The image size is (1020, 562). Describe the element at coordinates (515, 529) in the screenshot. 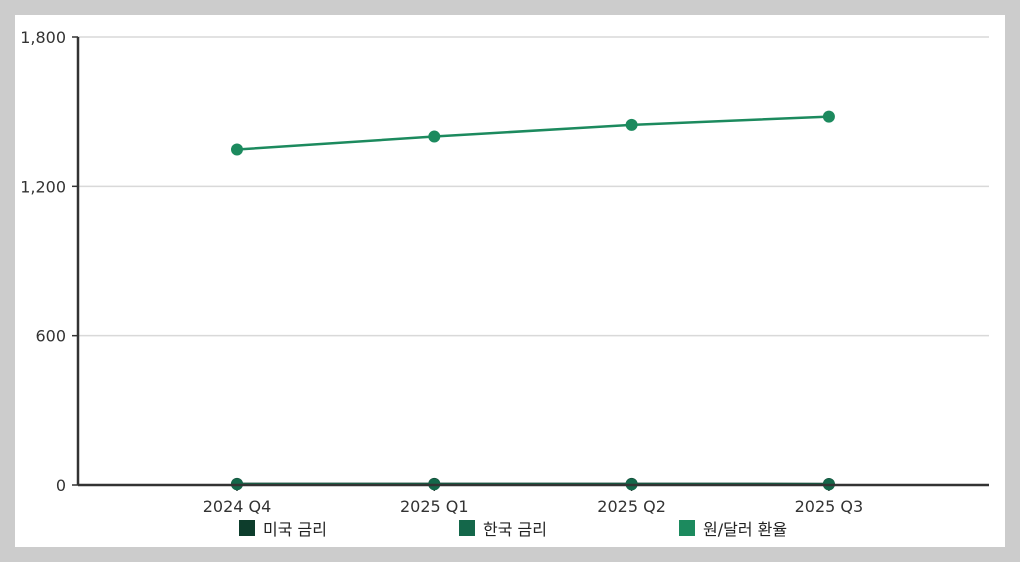

I see `legend-label: 한국 금리` at that location.